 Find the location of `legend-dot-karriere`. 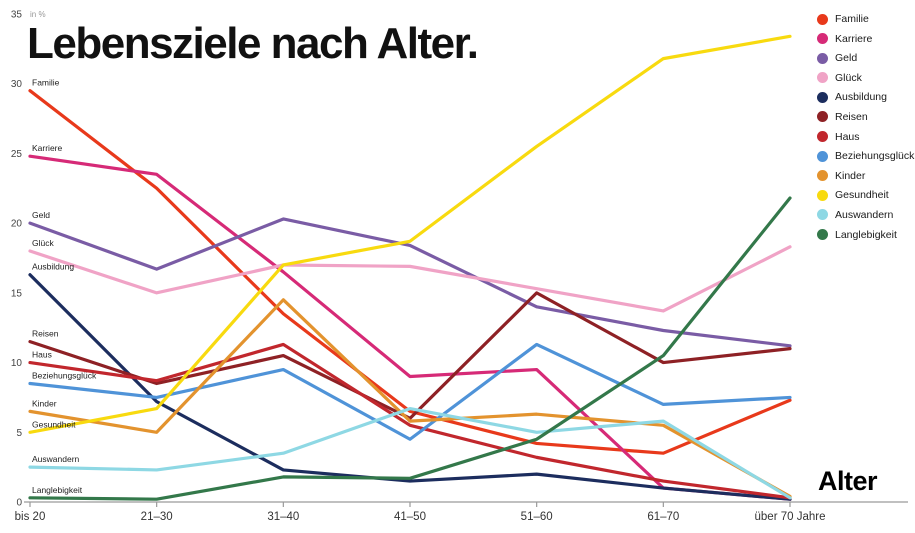

legend-dot-karriere is located at coordinates (822, 39).